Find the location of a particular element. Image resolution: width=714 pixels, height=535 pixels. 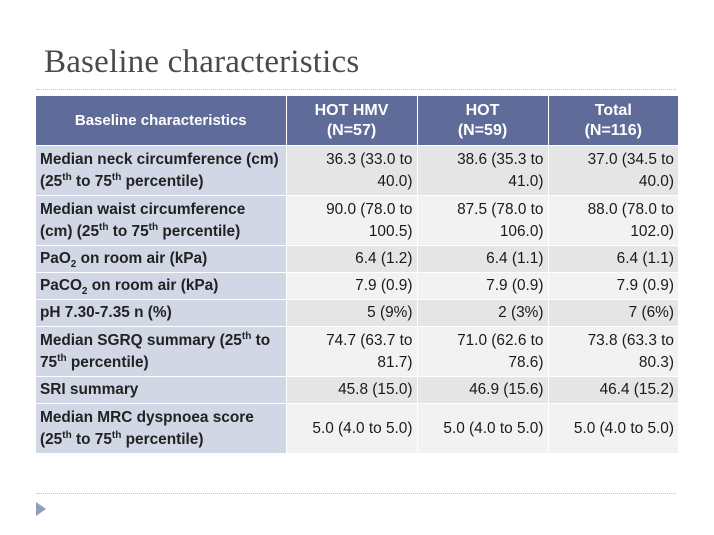

row-label: SRI summary is located at coordinates (161, 390).